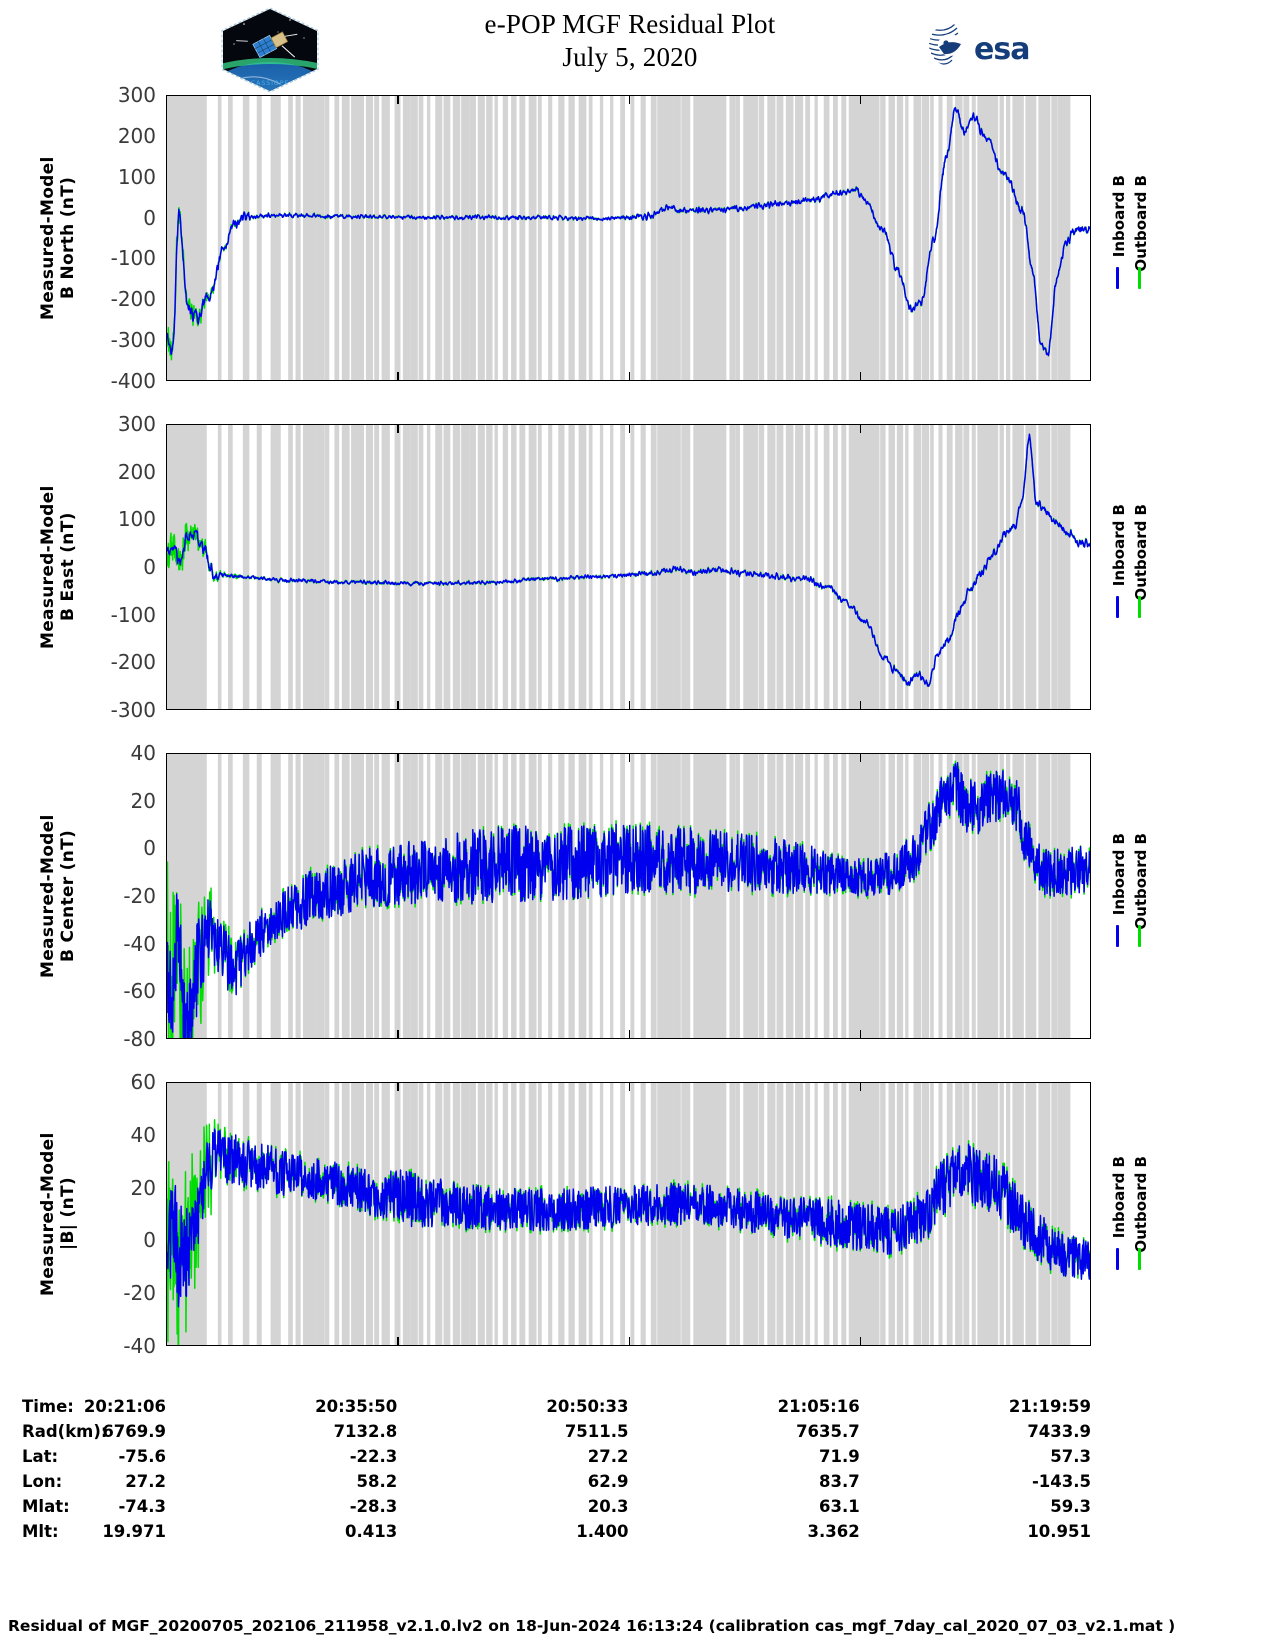  What do you see at coordinates (142, 1506) in the screenshot?
I see `table-cell: -74.3` at bounding box center [142, 1506].